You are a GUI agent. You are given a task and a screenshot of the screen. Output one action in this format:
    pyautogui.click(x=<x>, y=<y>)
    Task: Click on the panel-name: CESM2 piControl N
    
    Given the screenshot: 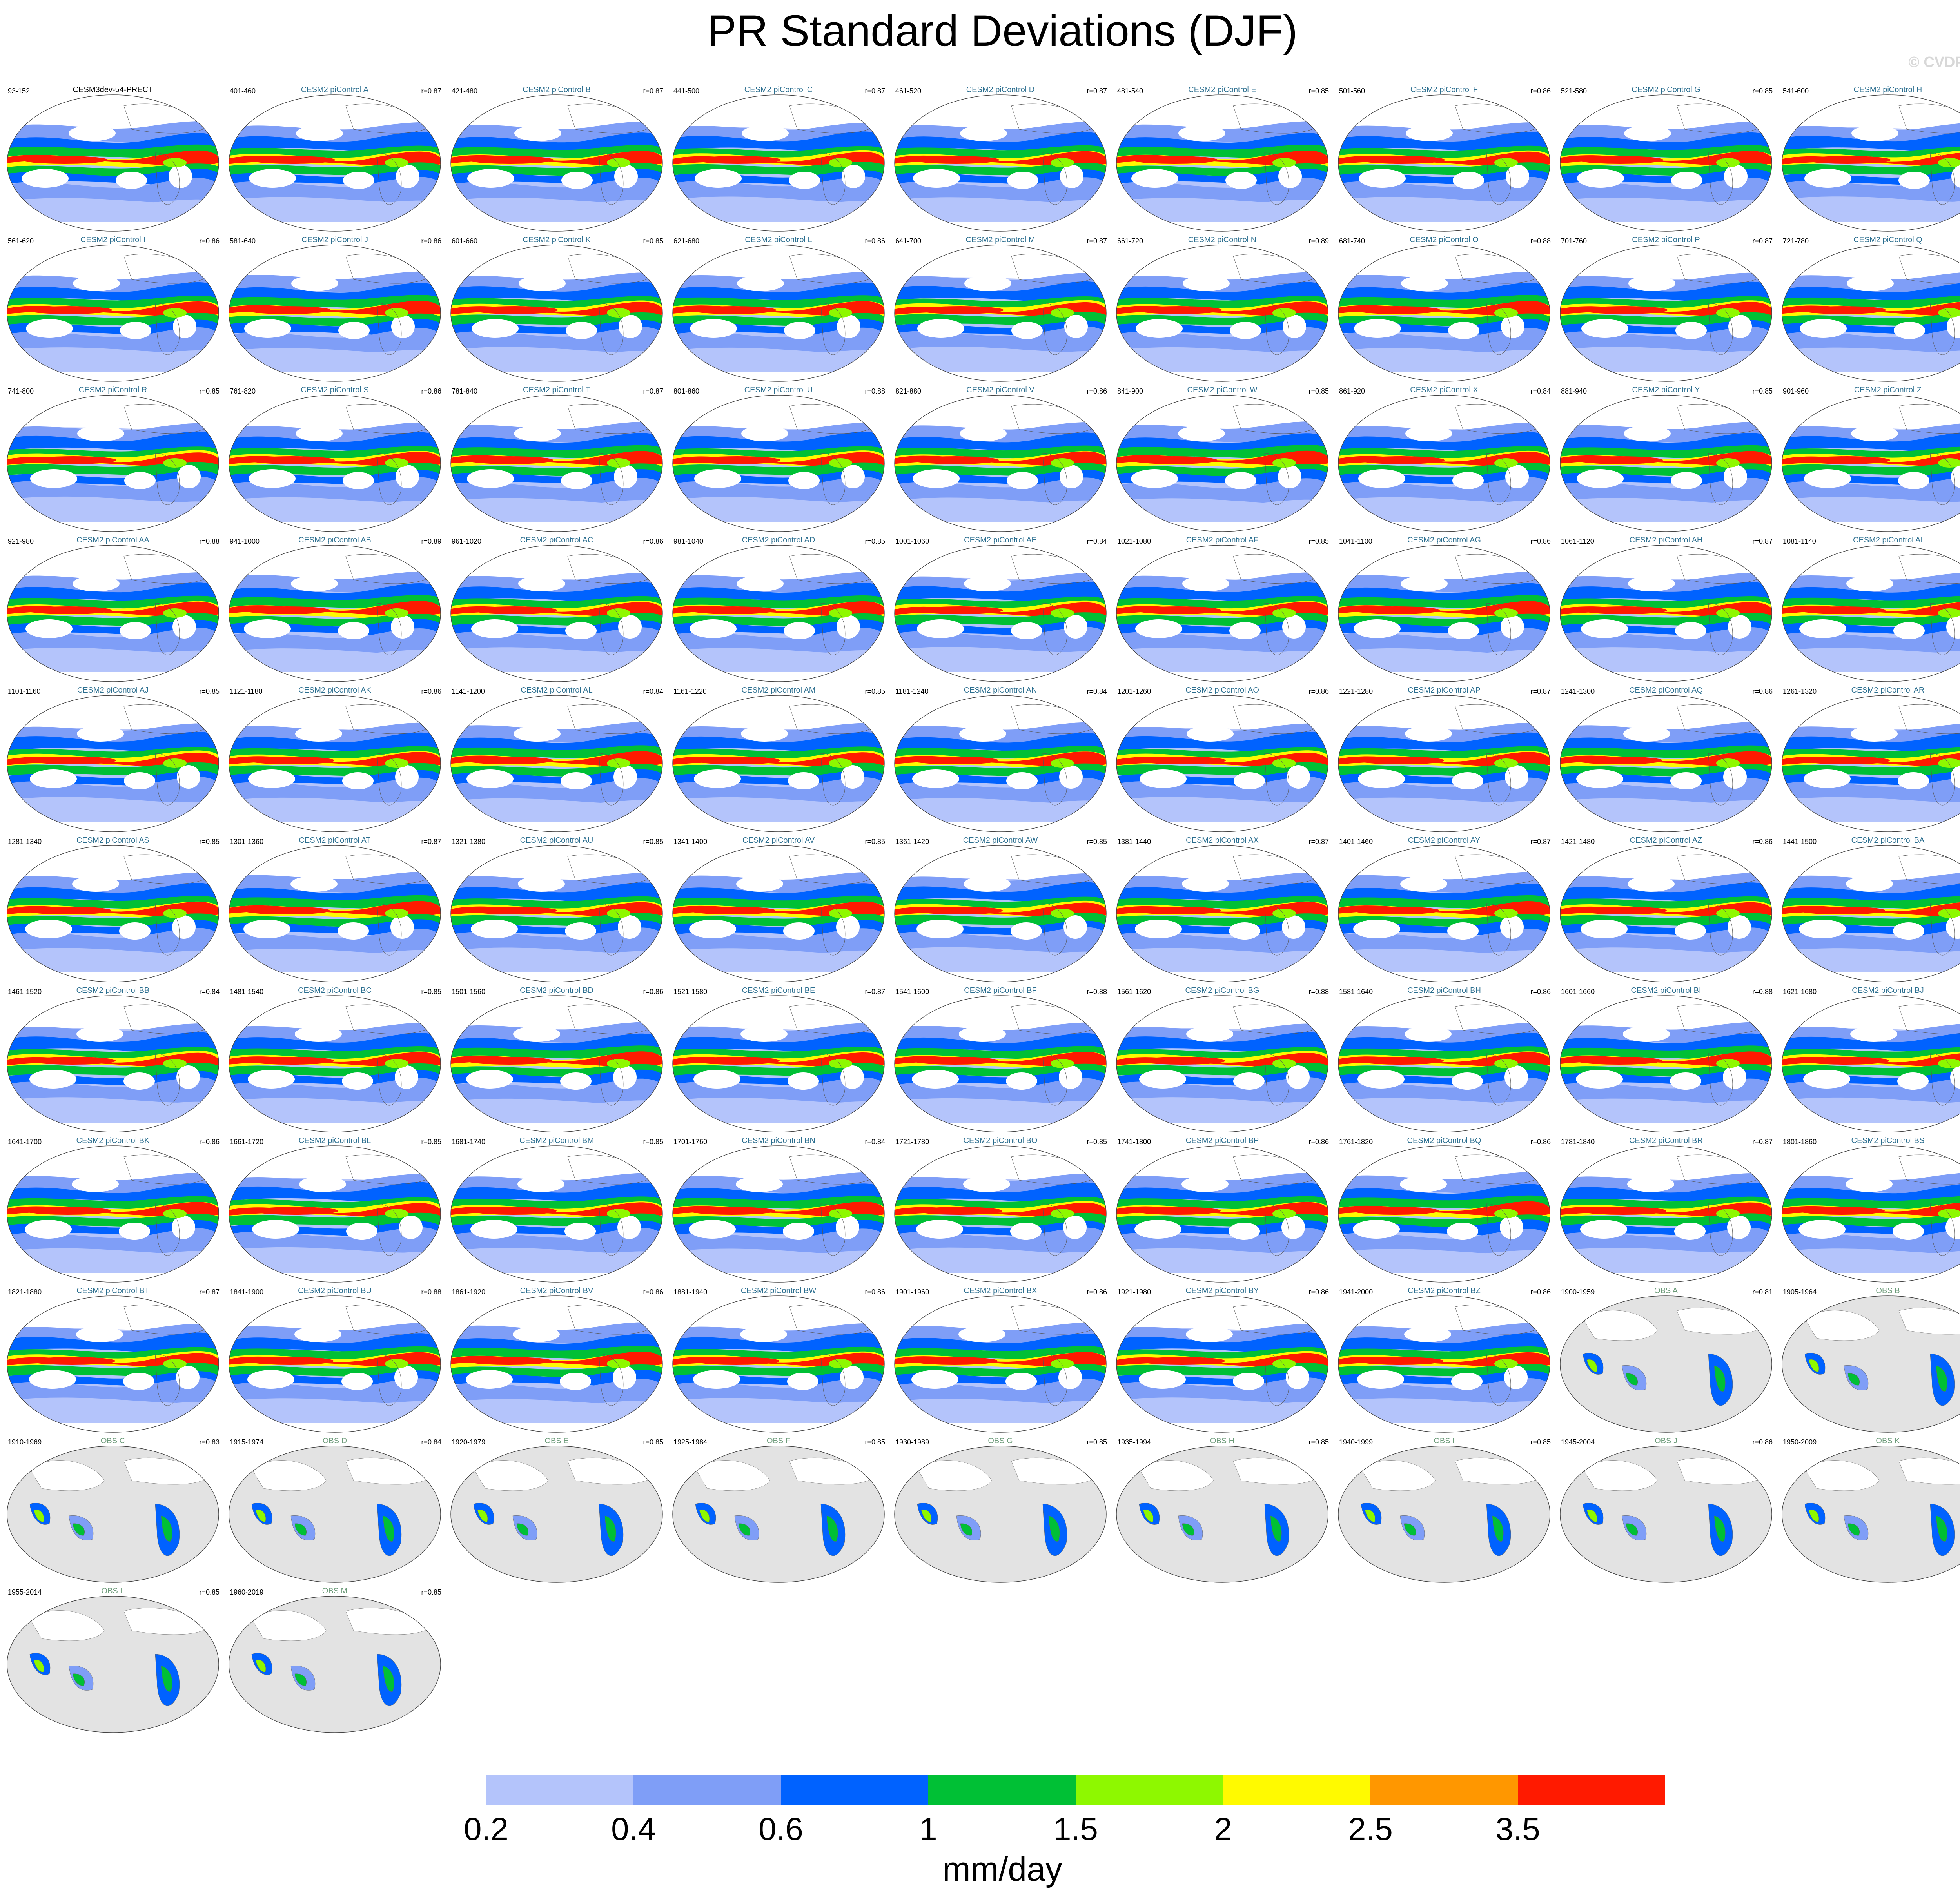 What is the action you would take?
    pyautogui.click(x=1222, y=240)
    